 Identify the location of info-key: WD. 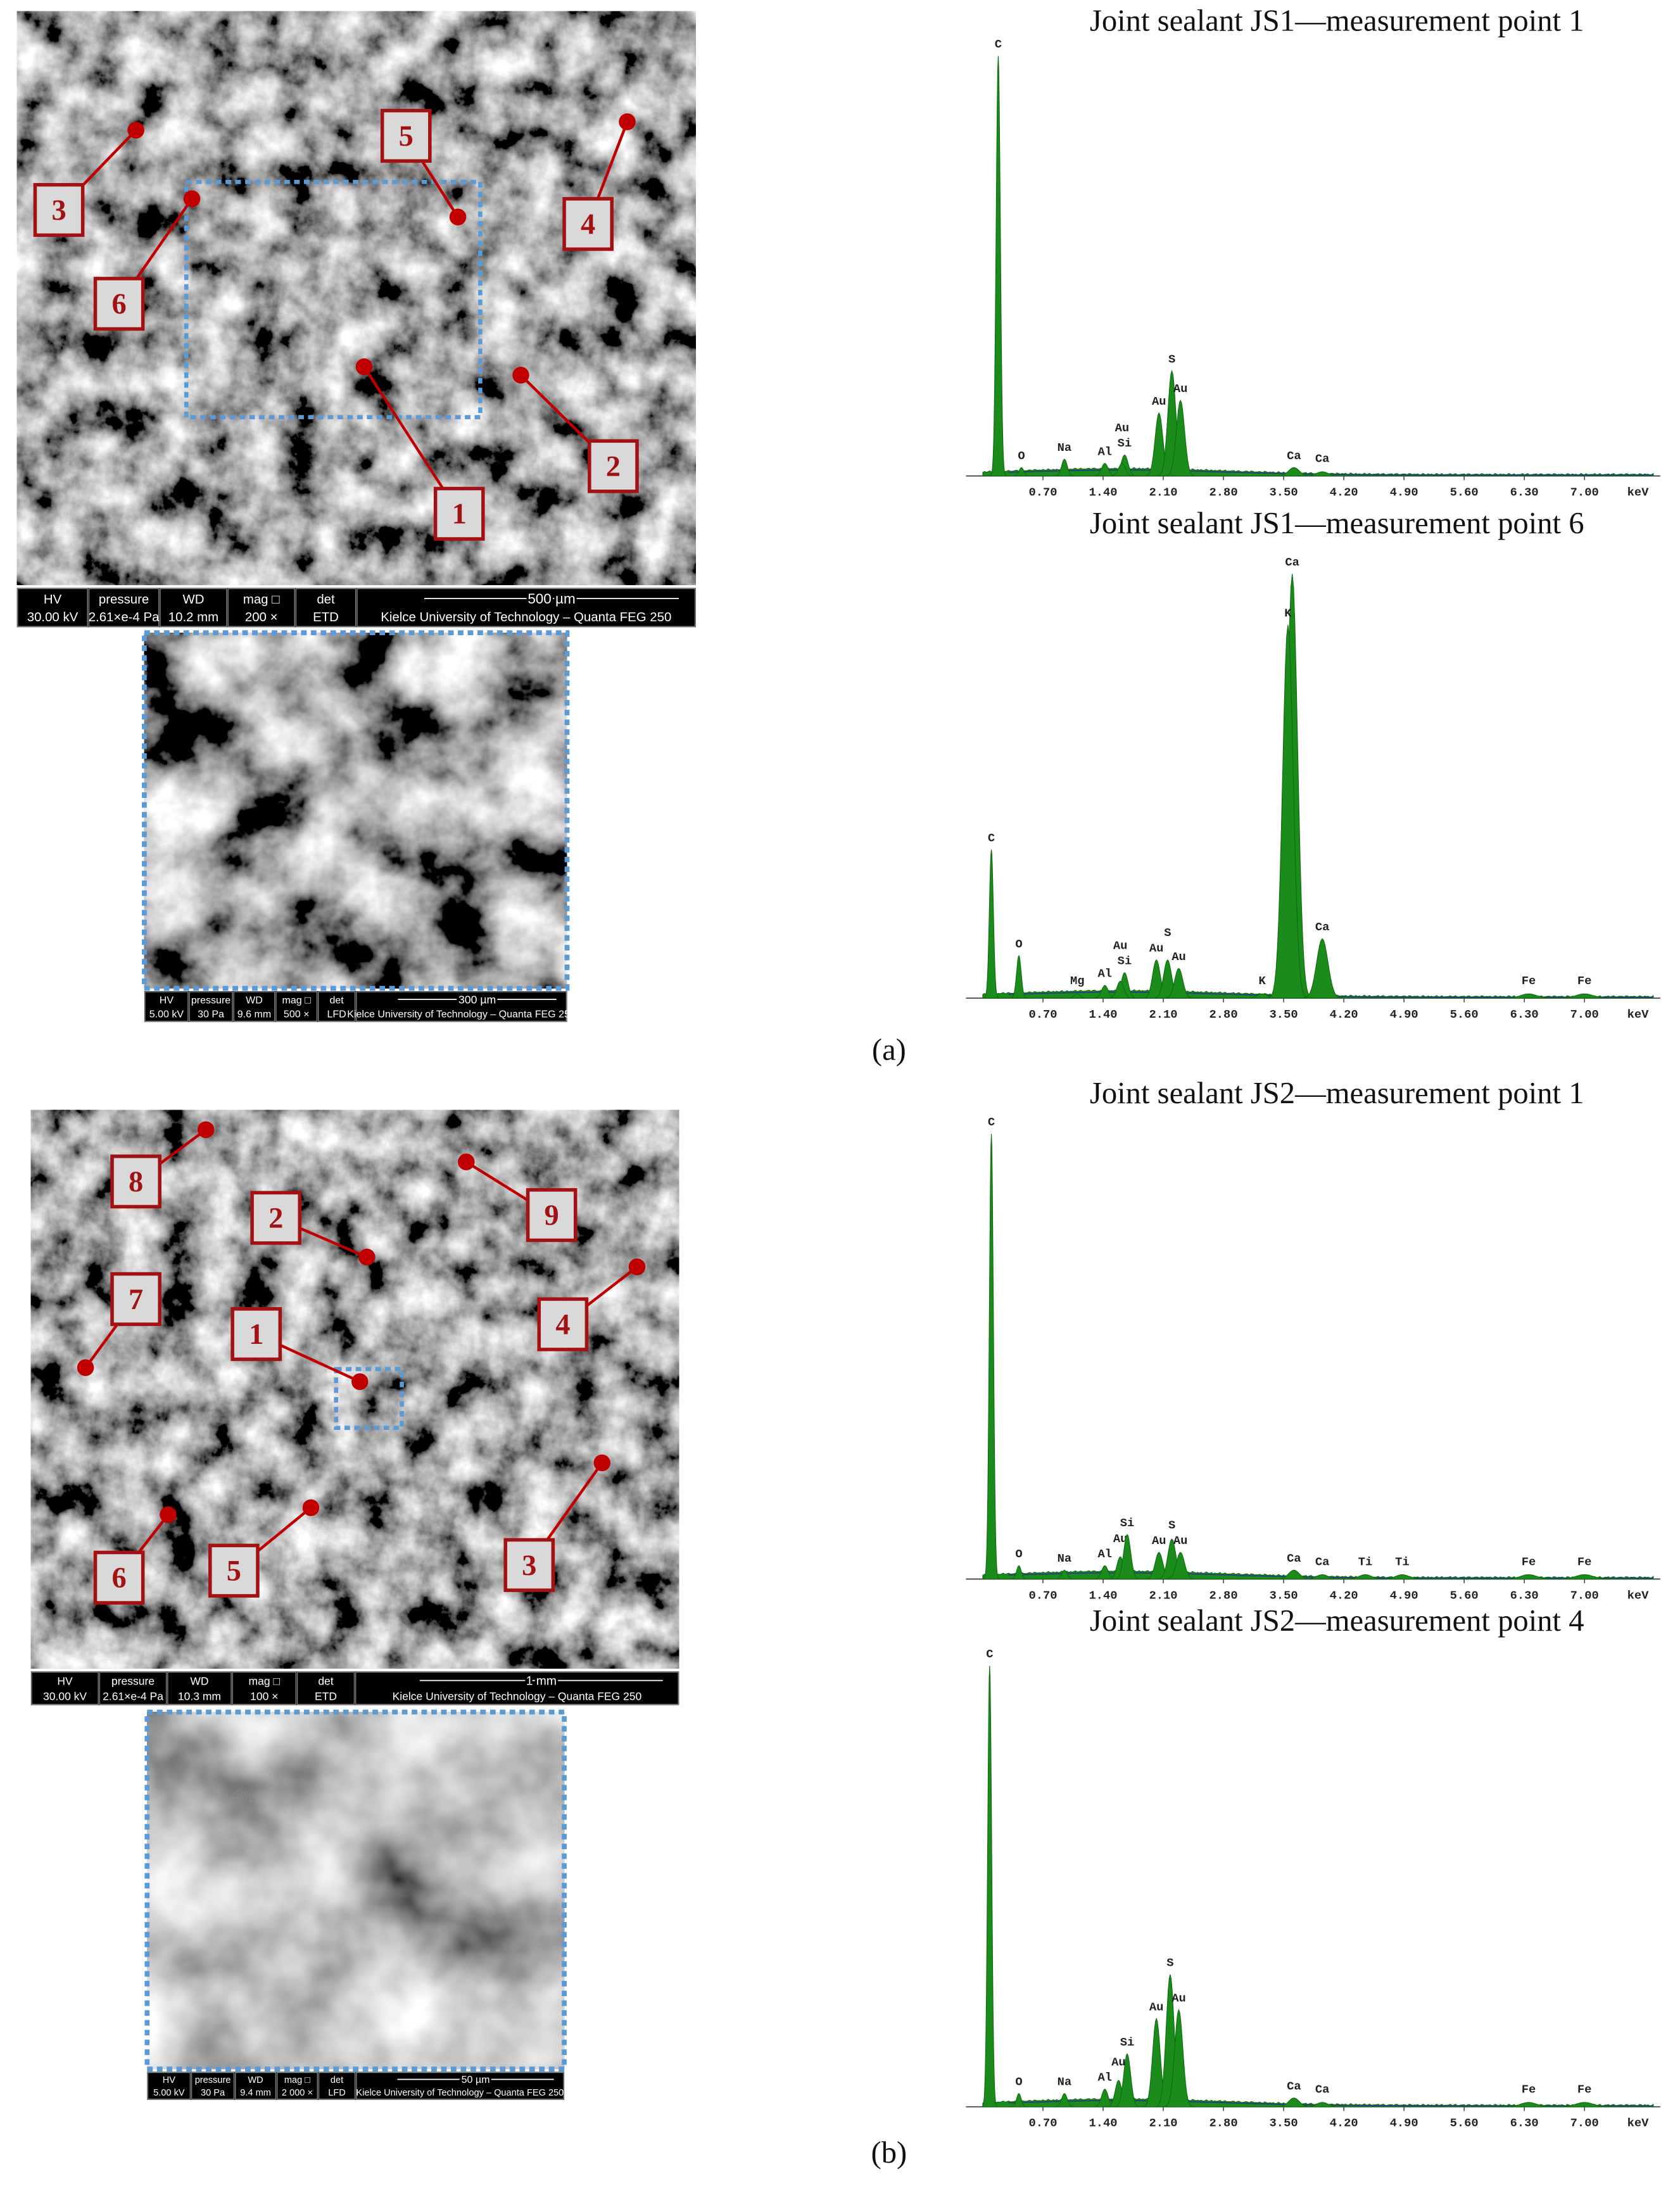
(255, 2080).